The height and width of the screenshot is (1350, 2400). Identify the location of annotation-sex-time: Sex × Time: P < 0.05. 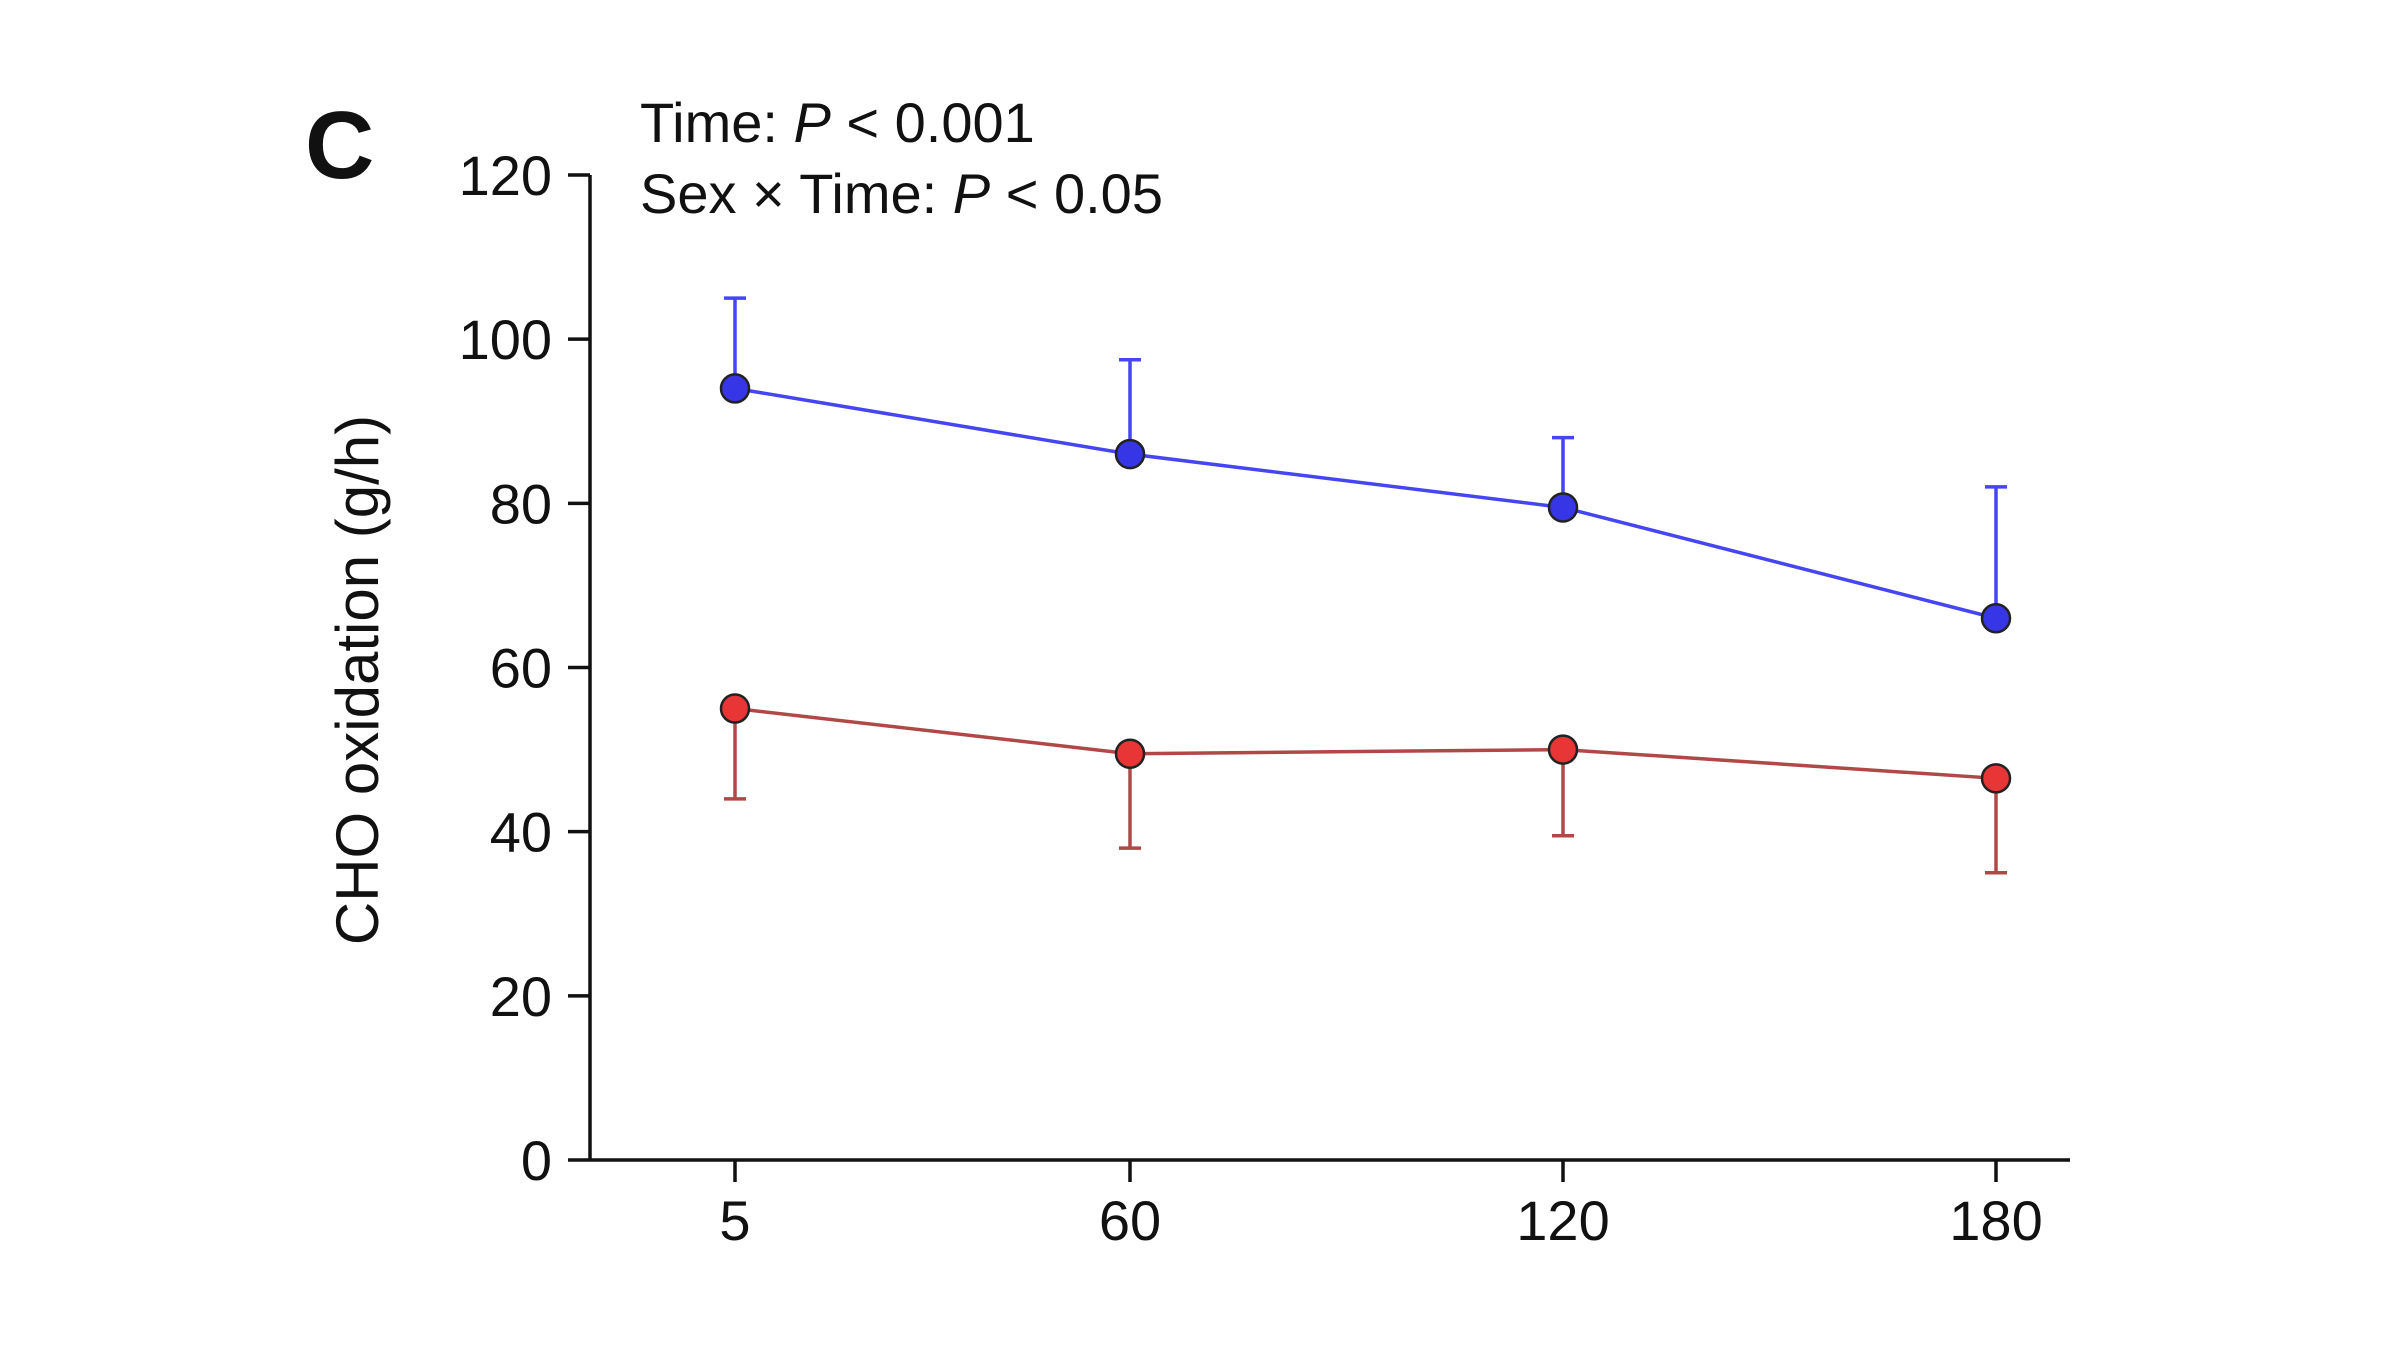
(901, 193).